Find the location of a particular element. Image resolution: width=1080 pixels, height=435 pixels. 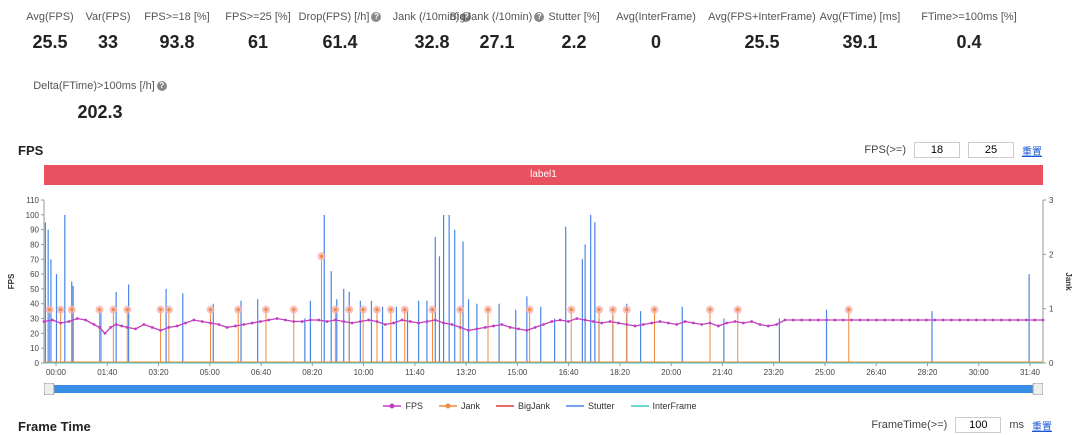

y-right-tick-label: 0 is located at coordinates (1051, 363).